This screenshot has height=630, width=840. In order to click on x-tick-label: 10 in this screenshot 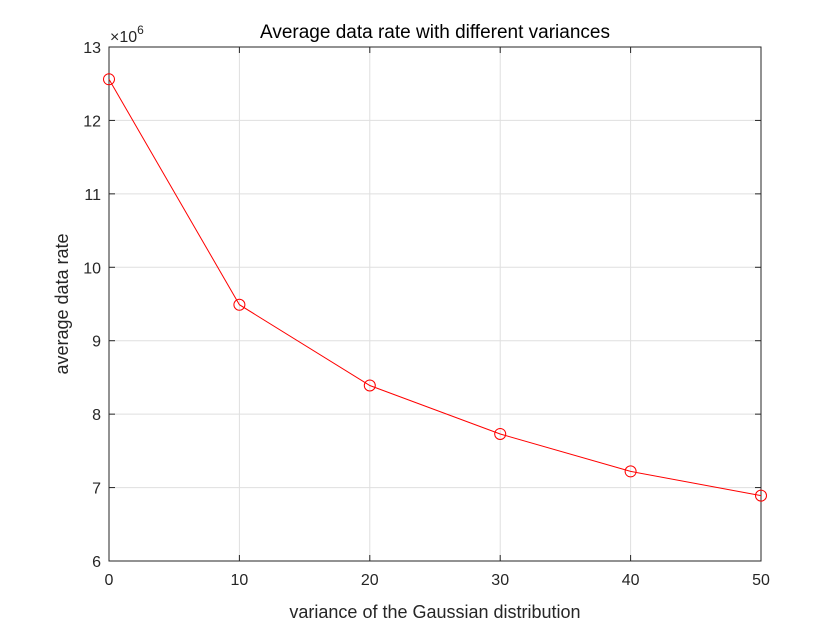, I will do `click(240, 580)`.